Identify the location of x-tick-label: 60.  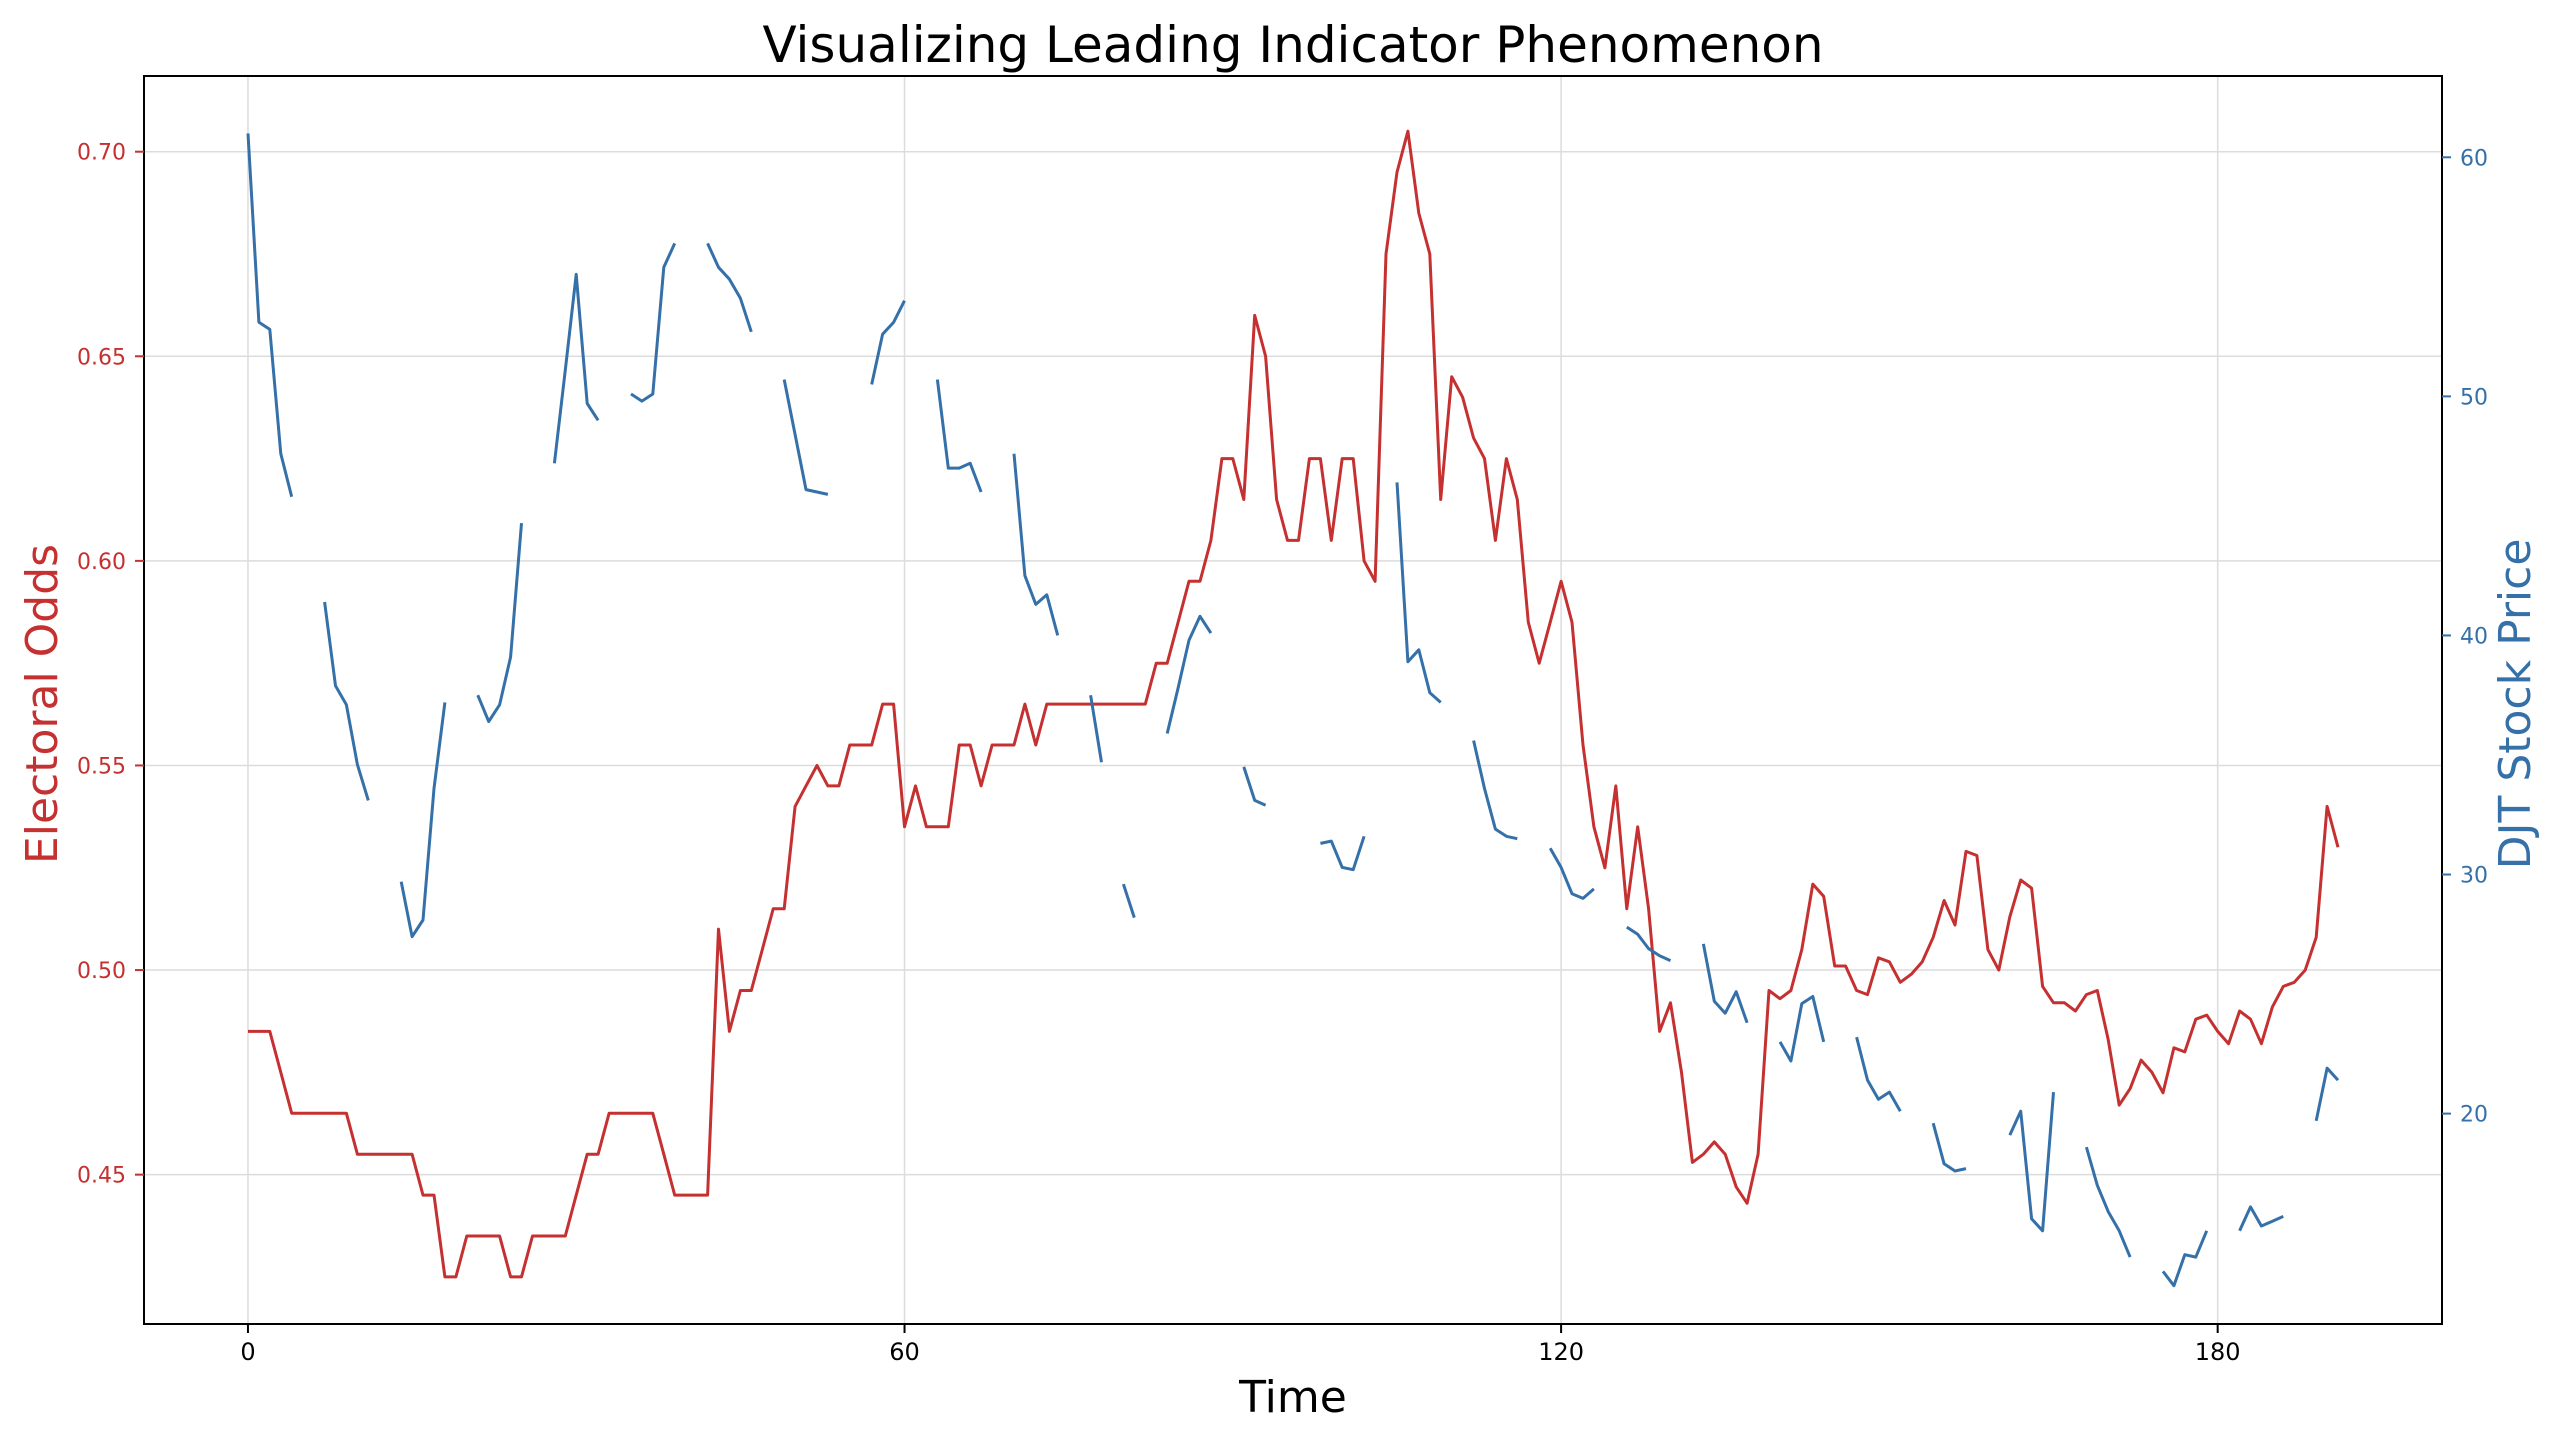
(904, 1352).